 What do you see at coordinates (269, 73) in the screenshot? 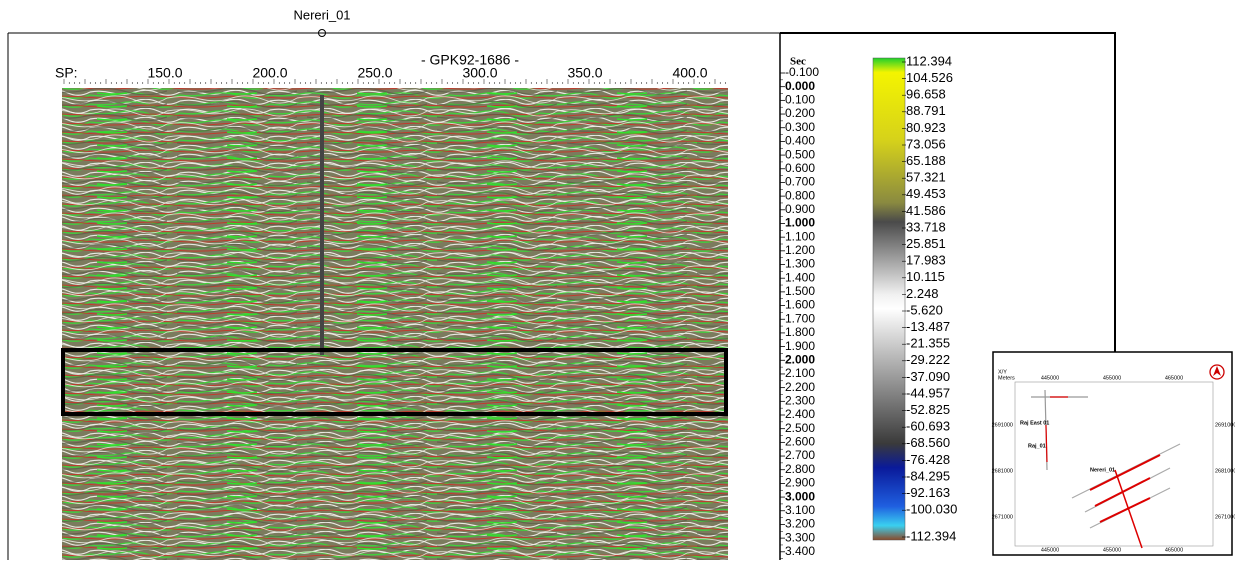
I see `sp-tick-label: 200.0` at bounding box center [269, 73].